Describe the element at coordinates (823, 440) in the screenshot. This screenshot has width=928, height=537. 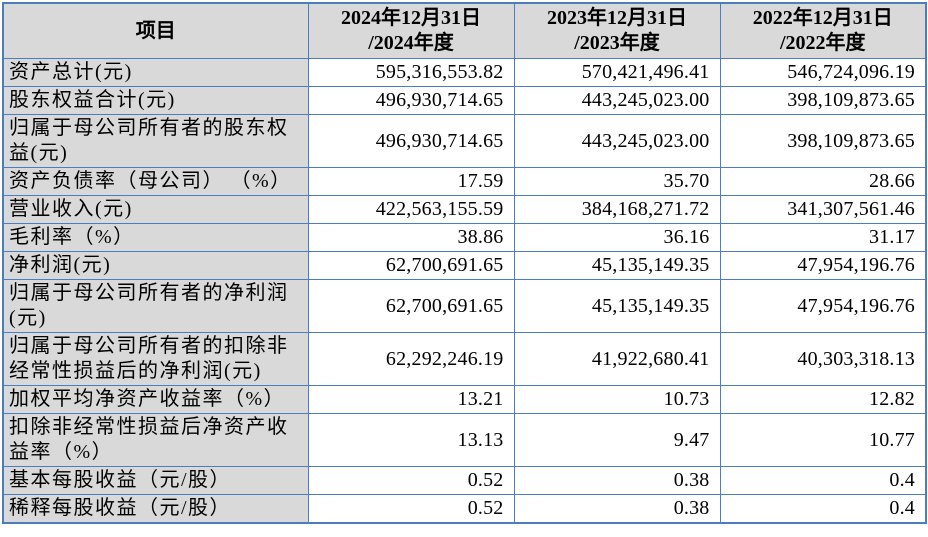
I see `cell-2022: 10.77` at that location.